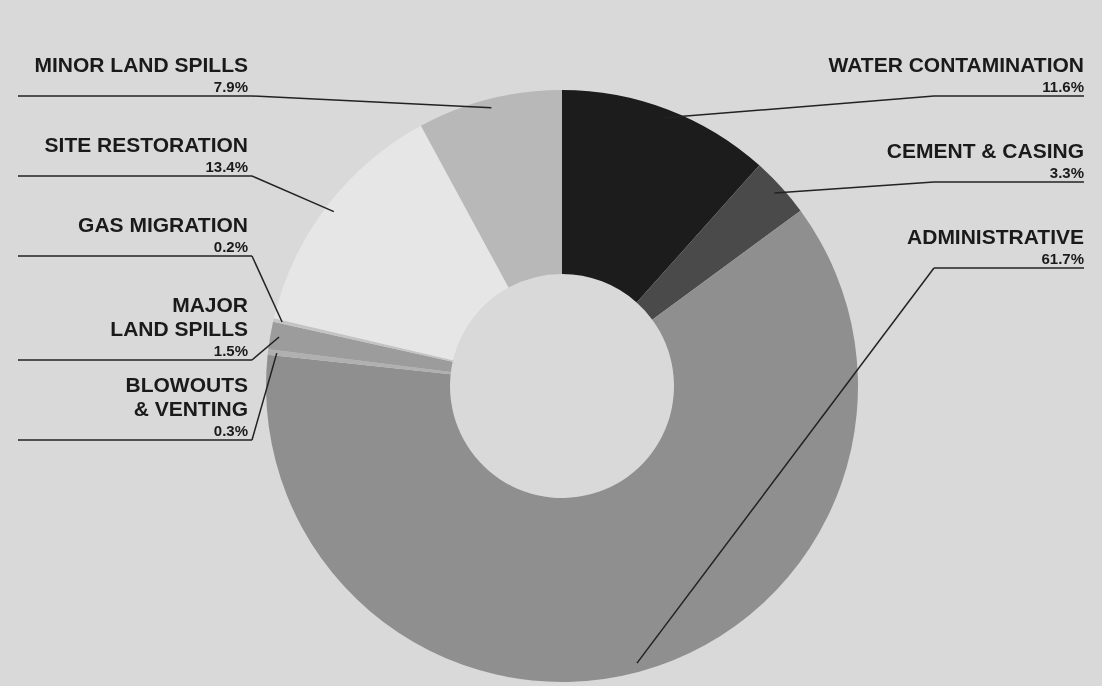 This screenshot has width=1102, height=686. What do you see at coordinates (186, 396) in the screenshot?
I see `slice-label: BLOWOUTS & VENTING` at bounding box center [186, 396].